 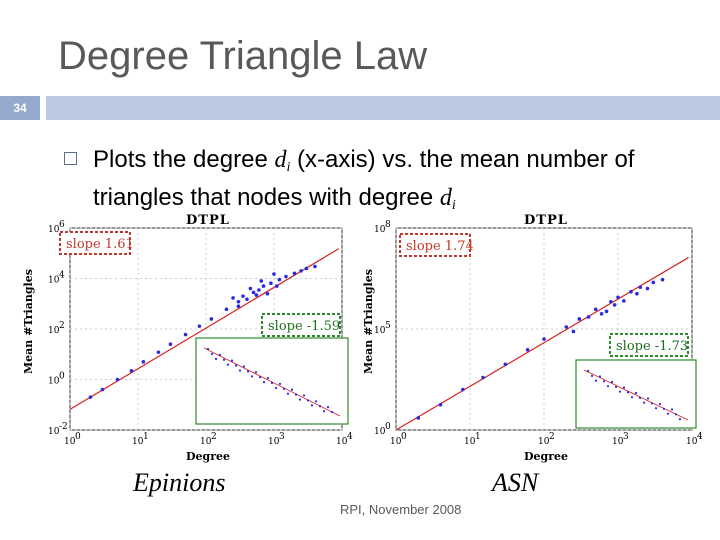 What do you see at coordinates (282, 437) in the screenshot?
I see `x-tick-exponent: 3` at bounding box center [282, 437].